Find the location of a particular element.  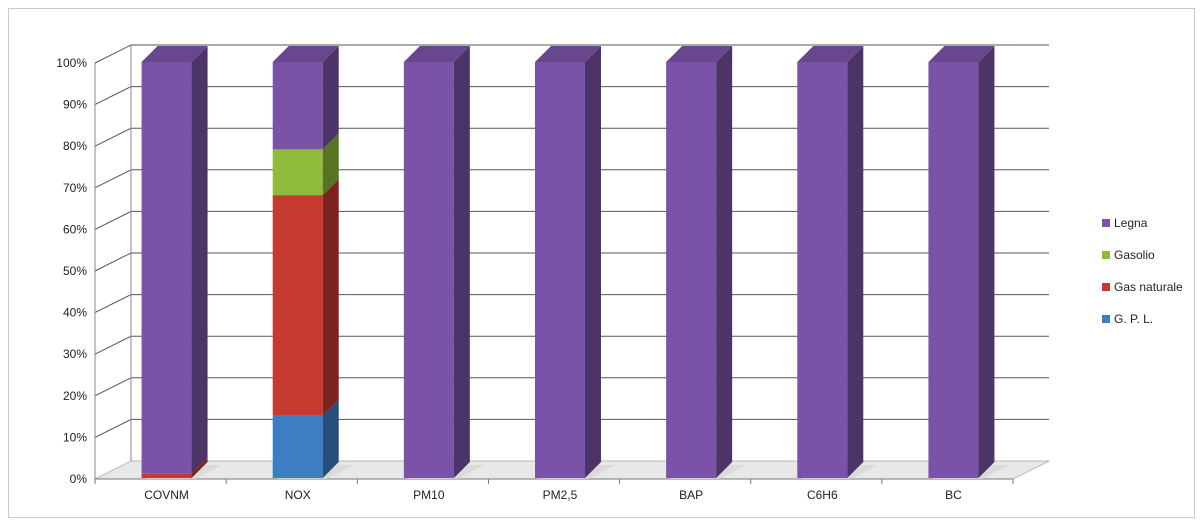

bar-stack-nox is located at coordinates (312, 262).